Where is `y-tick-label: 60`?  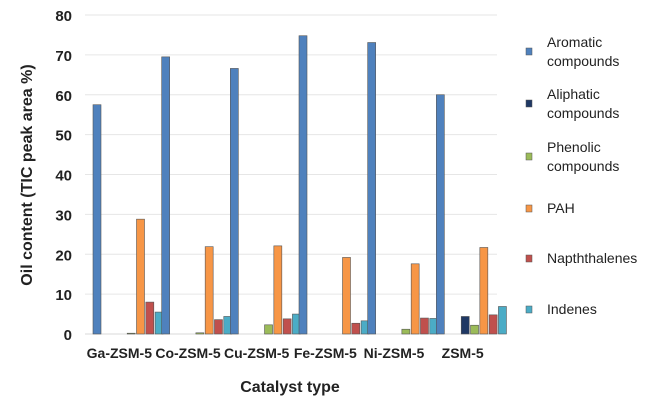 y-tick-label: 60 is located at coordinates (63, 96).